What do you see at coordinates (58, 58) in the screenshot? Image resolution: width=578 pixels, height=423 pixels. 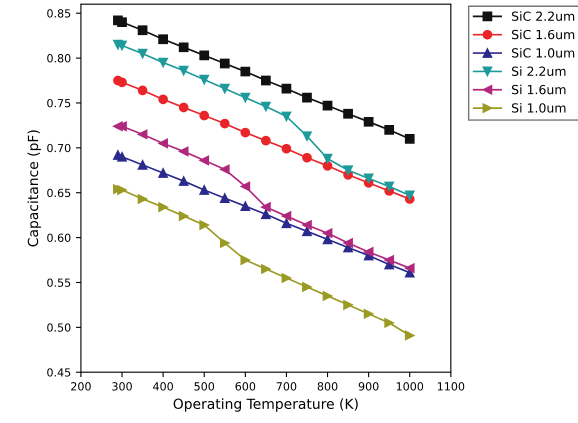 I see `y-tick-label: 0.80` at bounding box center [58, 58].